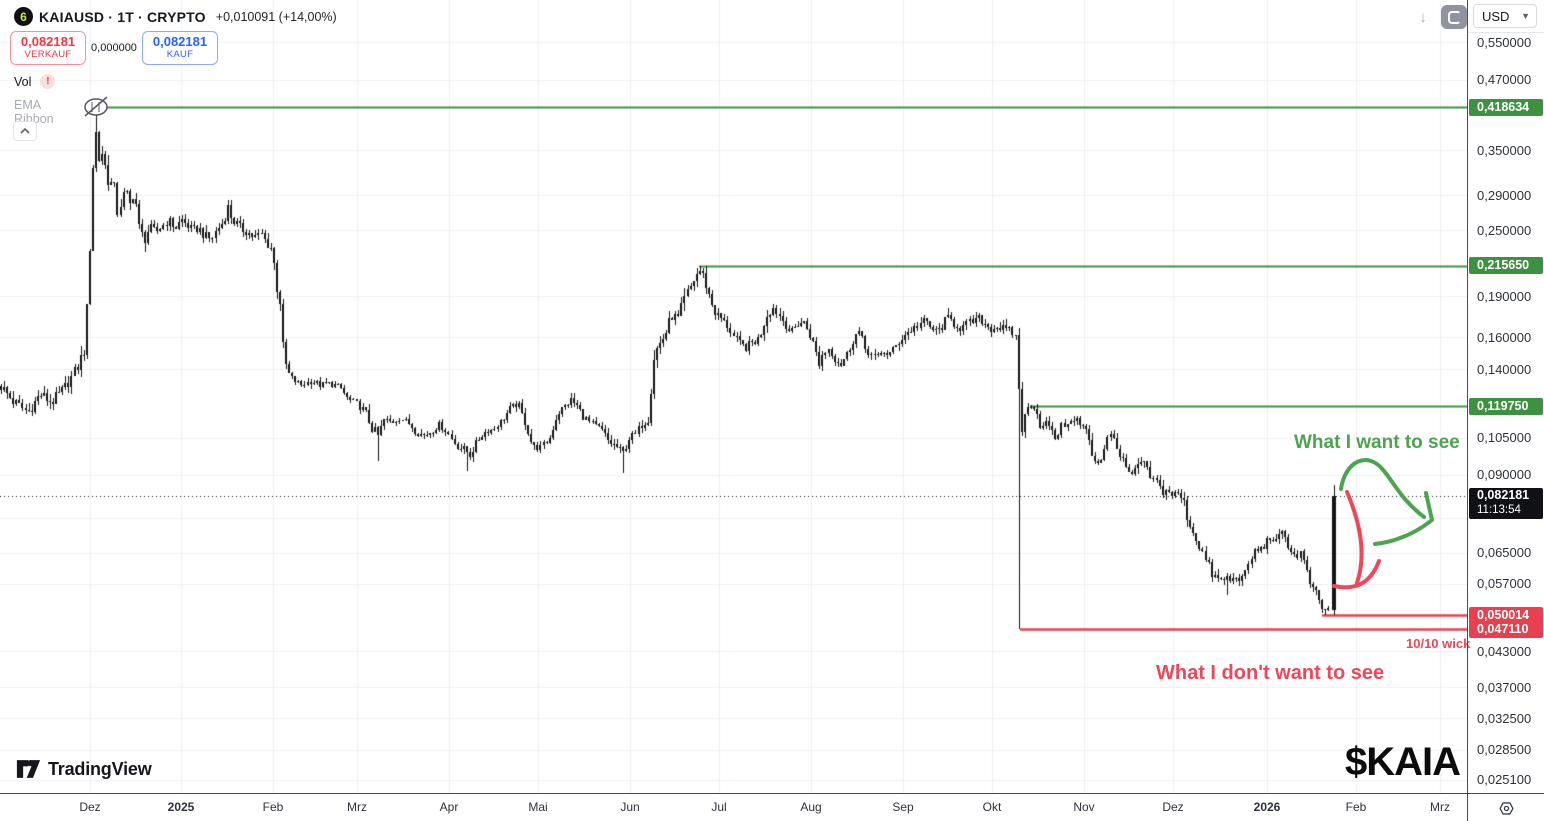  I want to click on annotation-wick-note: 10/10 wick, so click(1438, 643).